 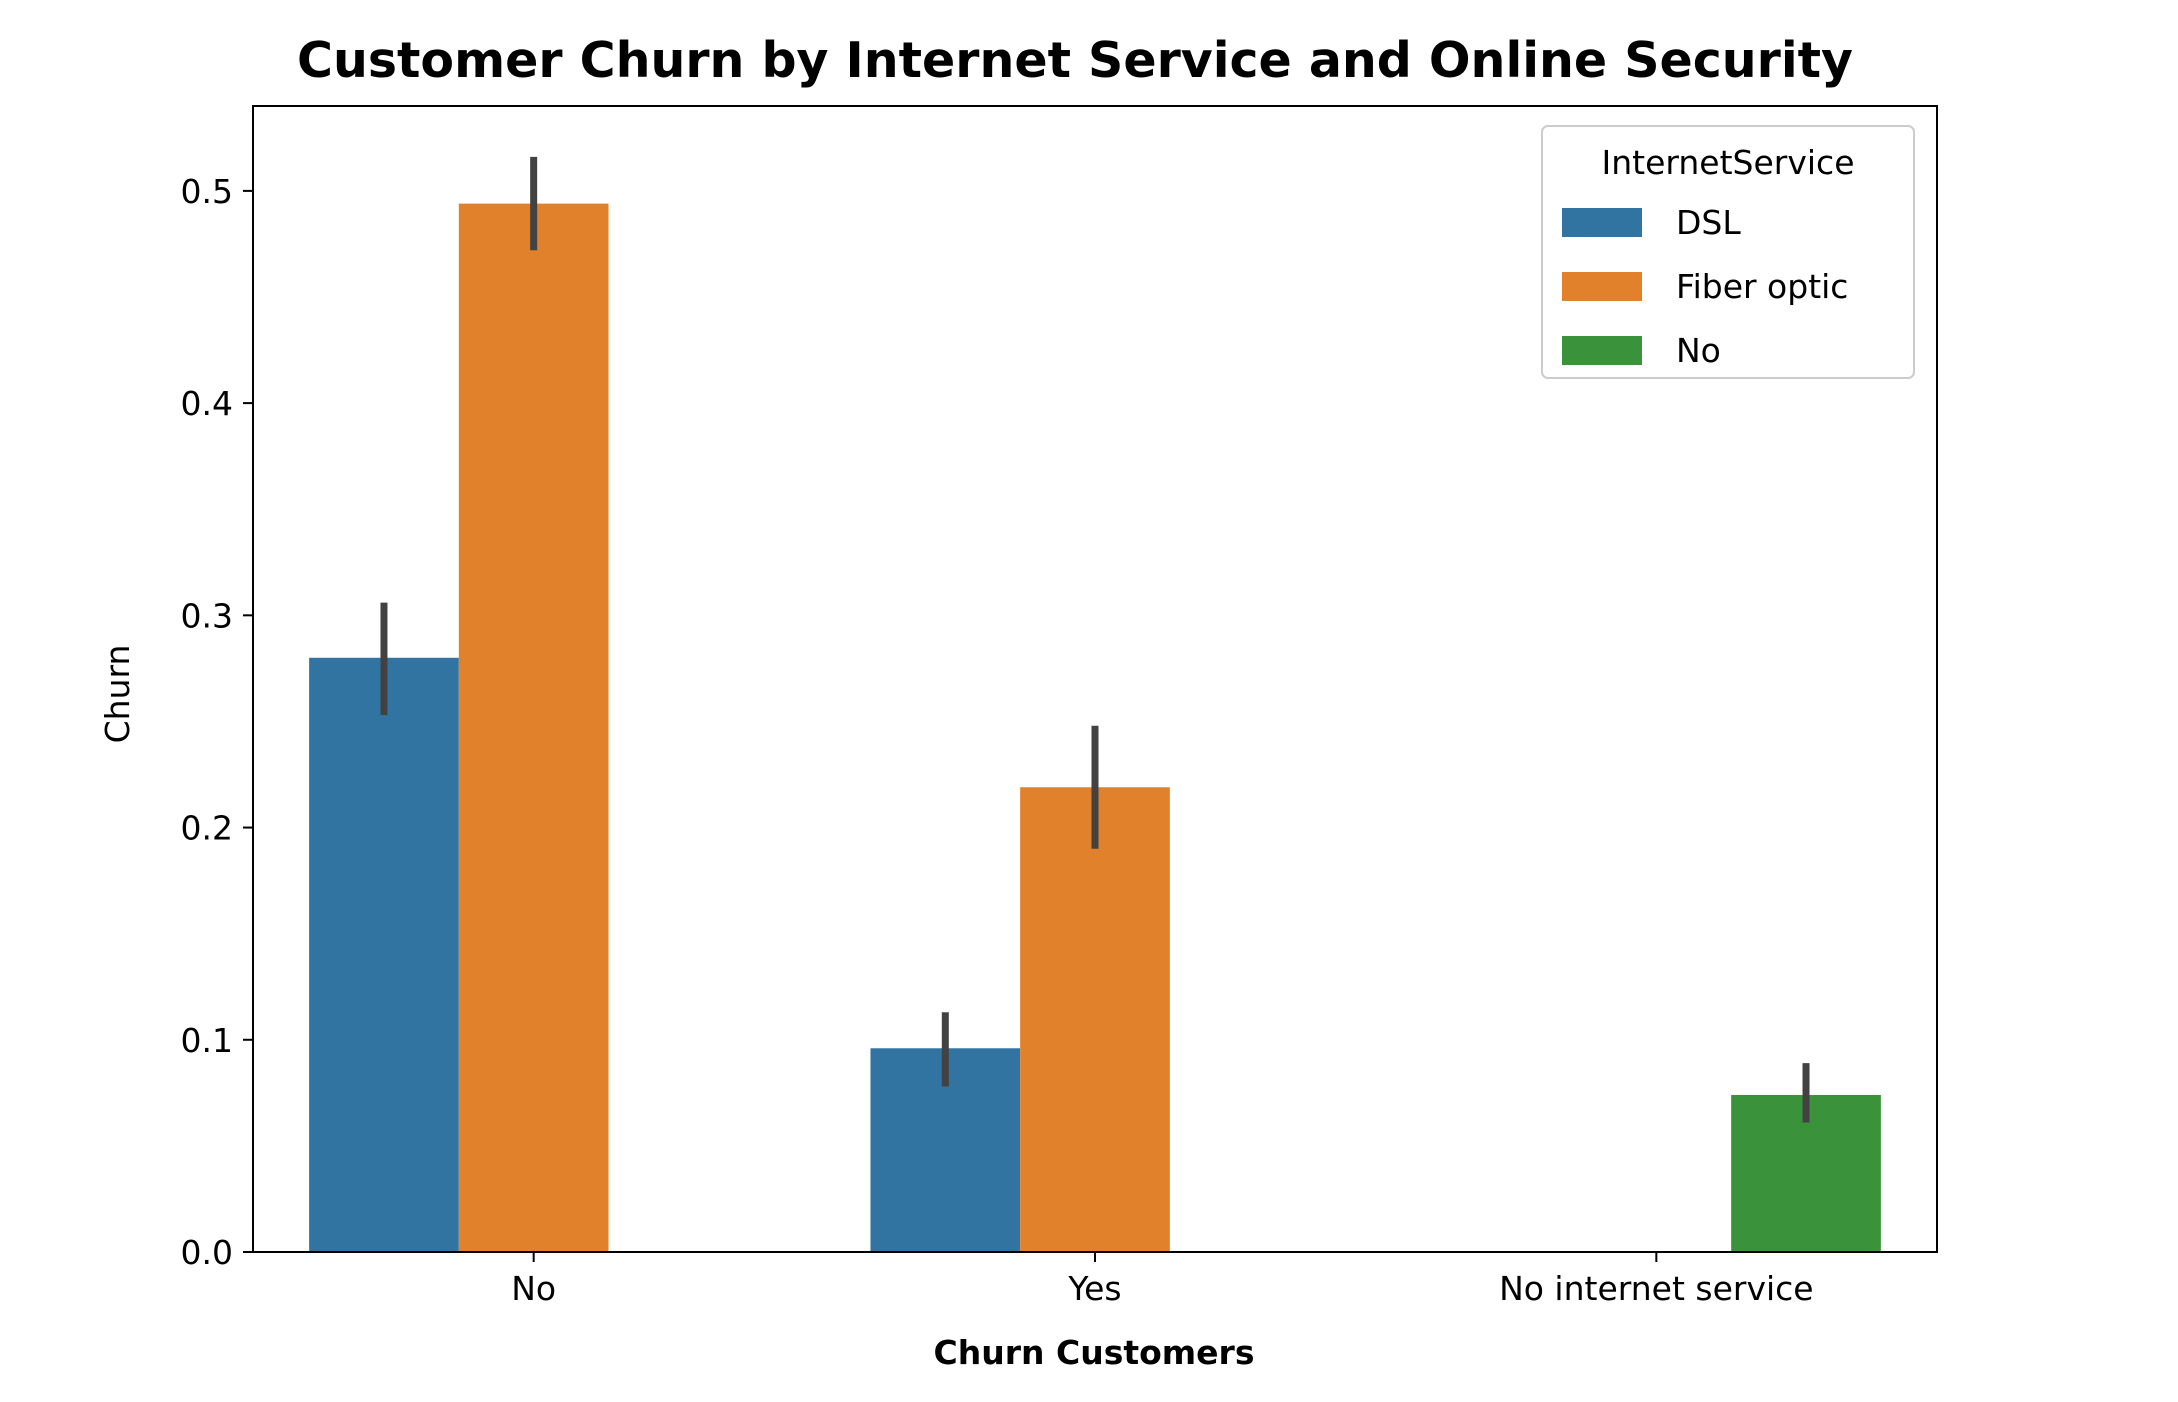 I want to click on x-tick-label: No, so click(x=533, y=1288).